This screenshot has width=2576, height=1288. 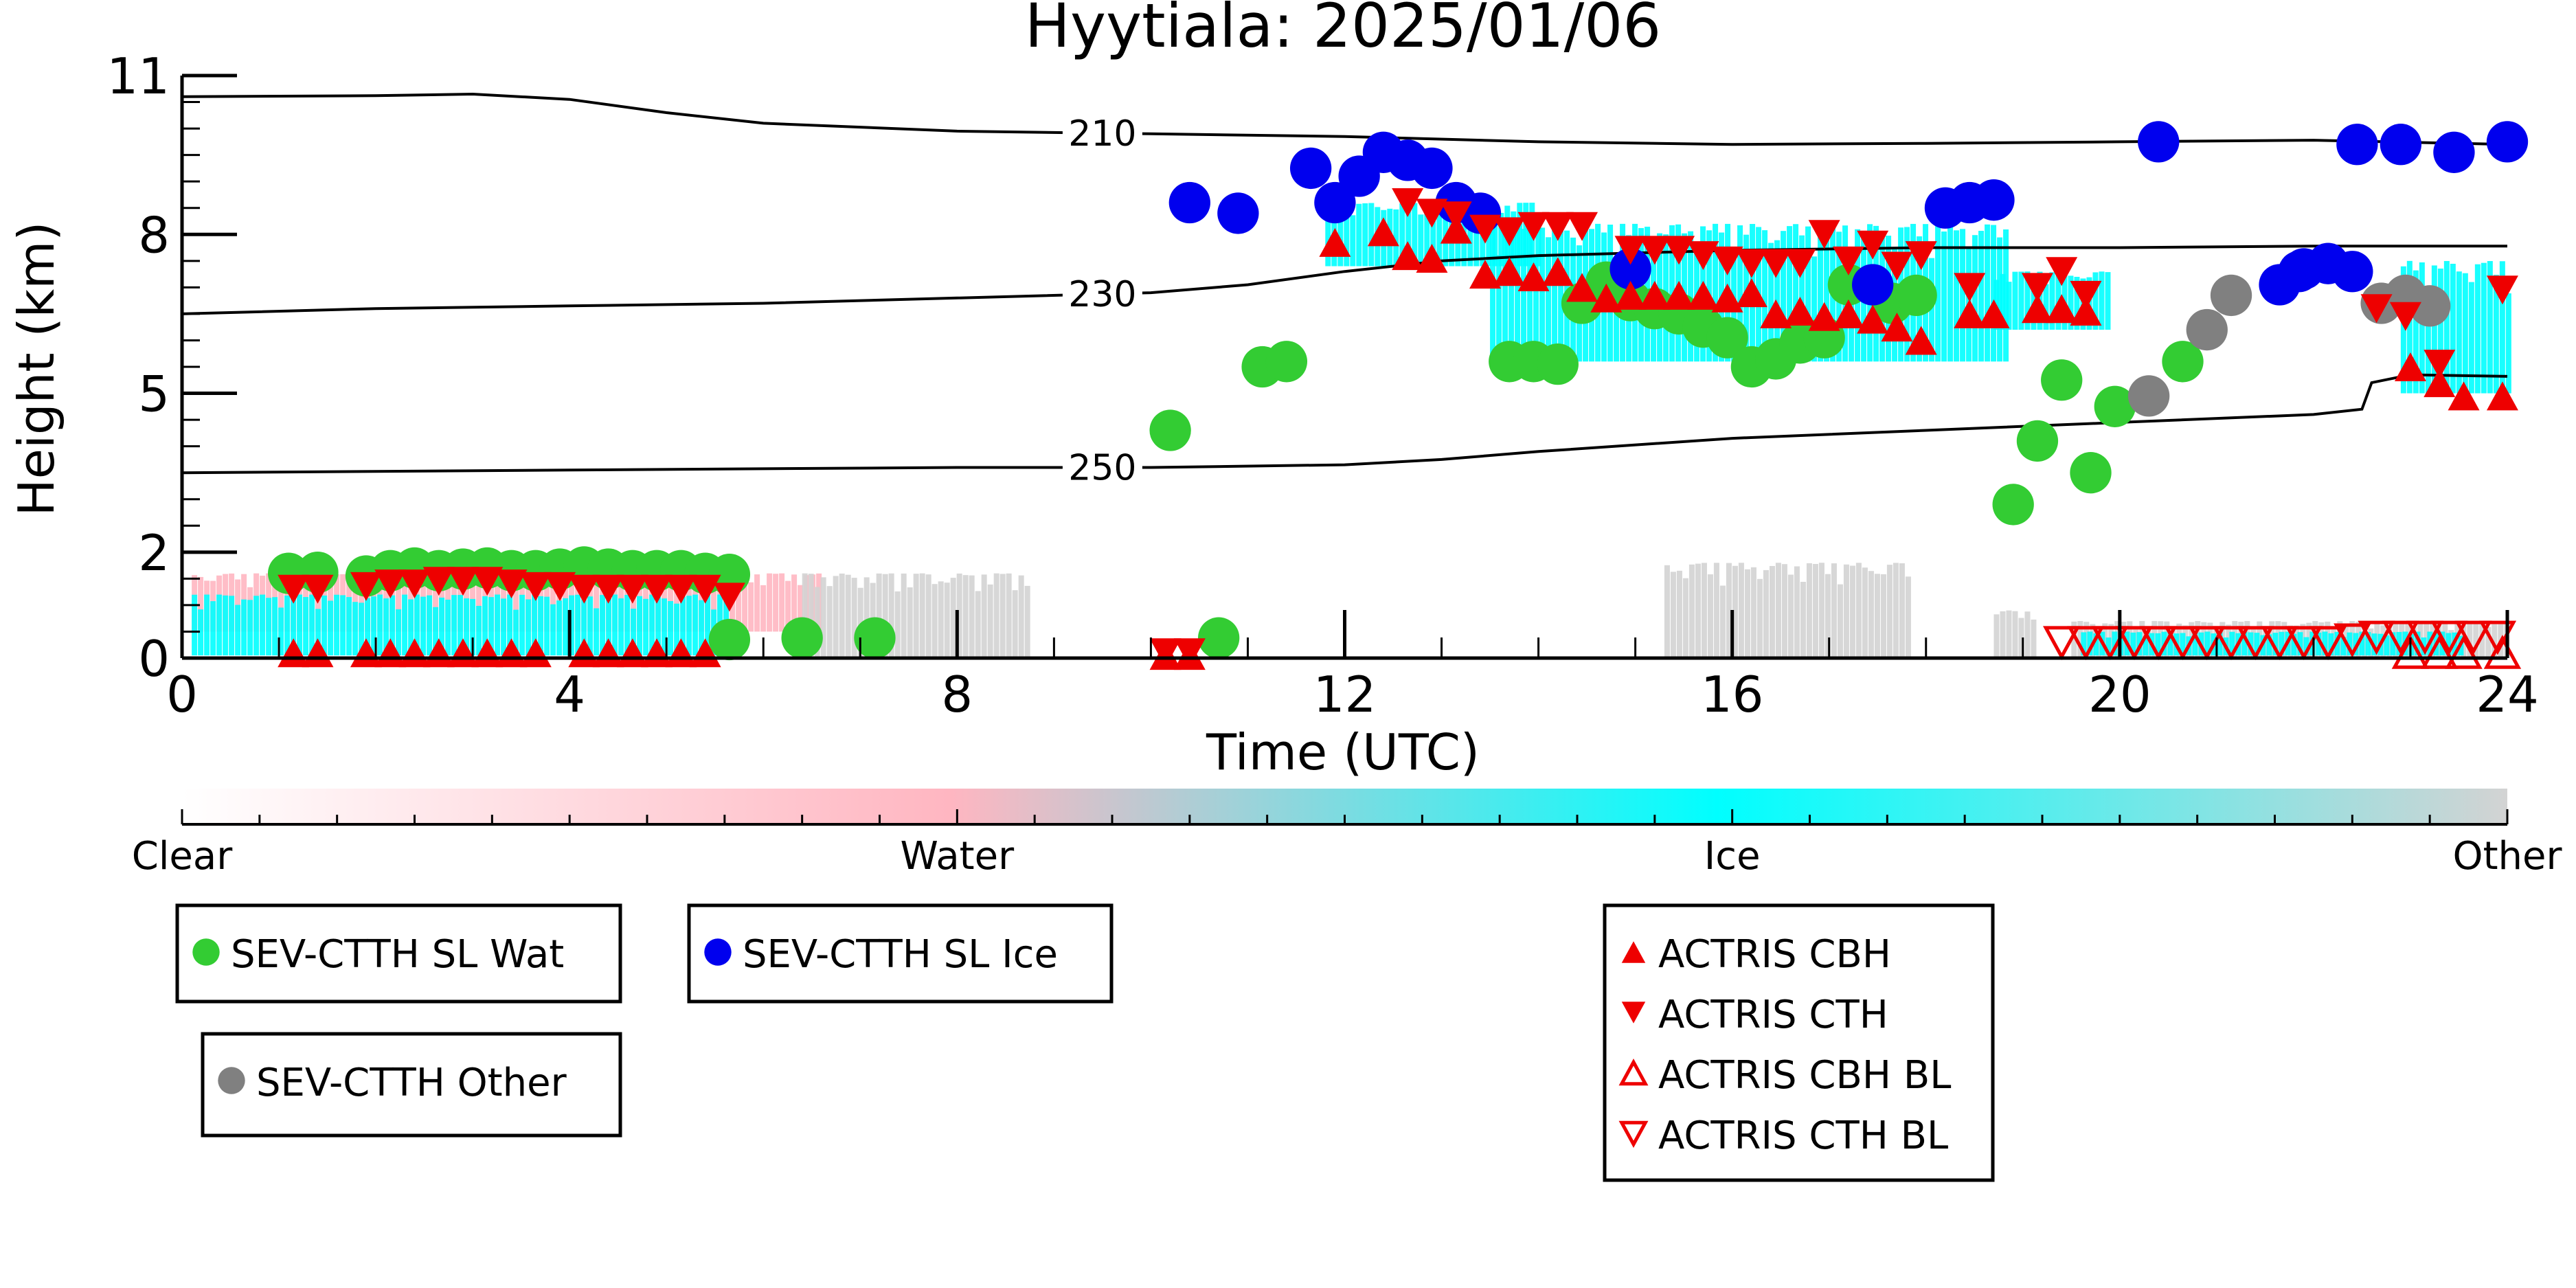 What do you see at coordinates (154, 659) in the screenshot?
I see `y-tick-label: 0` at bounding box center [154, 659].